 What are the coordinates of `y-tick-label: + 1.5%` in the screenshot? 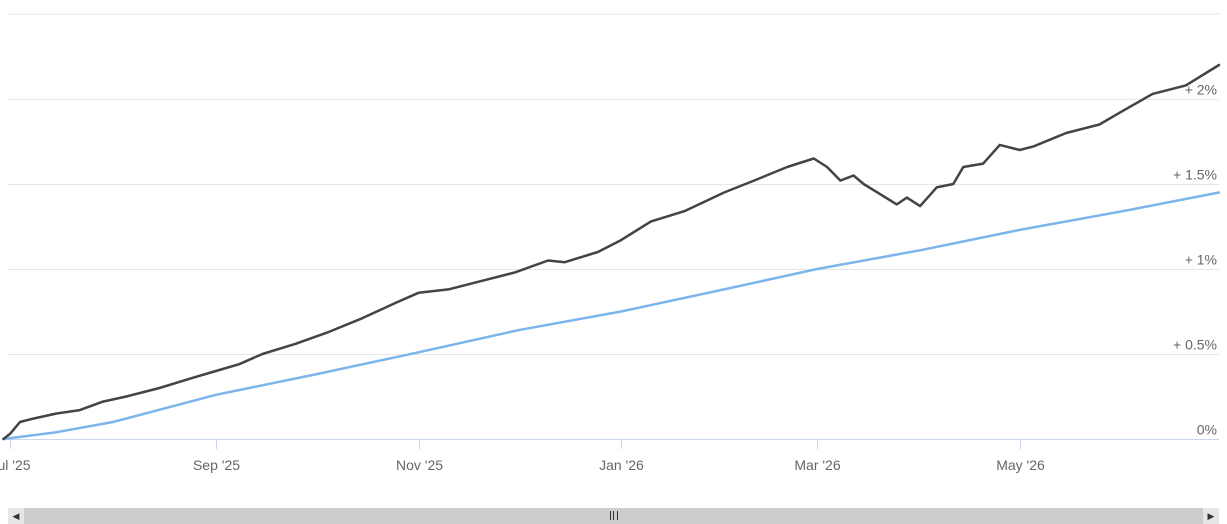 It's located at (1195, 175).